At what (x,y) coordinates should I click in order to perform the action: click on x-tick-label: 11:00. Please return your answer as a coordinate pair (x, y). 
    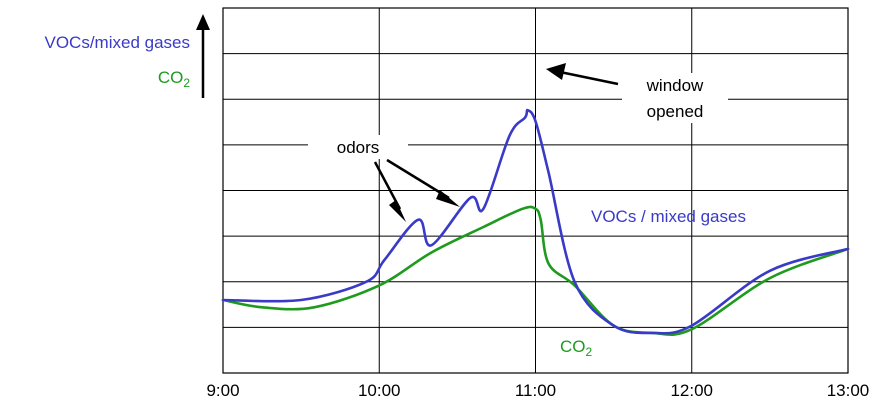
    Looking at the image, I should click on (535, 390).